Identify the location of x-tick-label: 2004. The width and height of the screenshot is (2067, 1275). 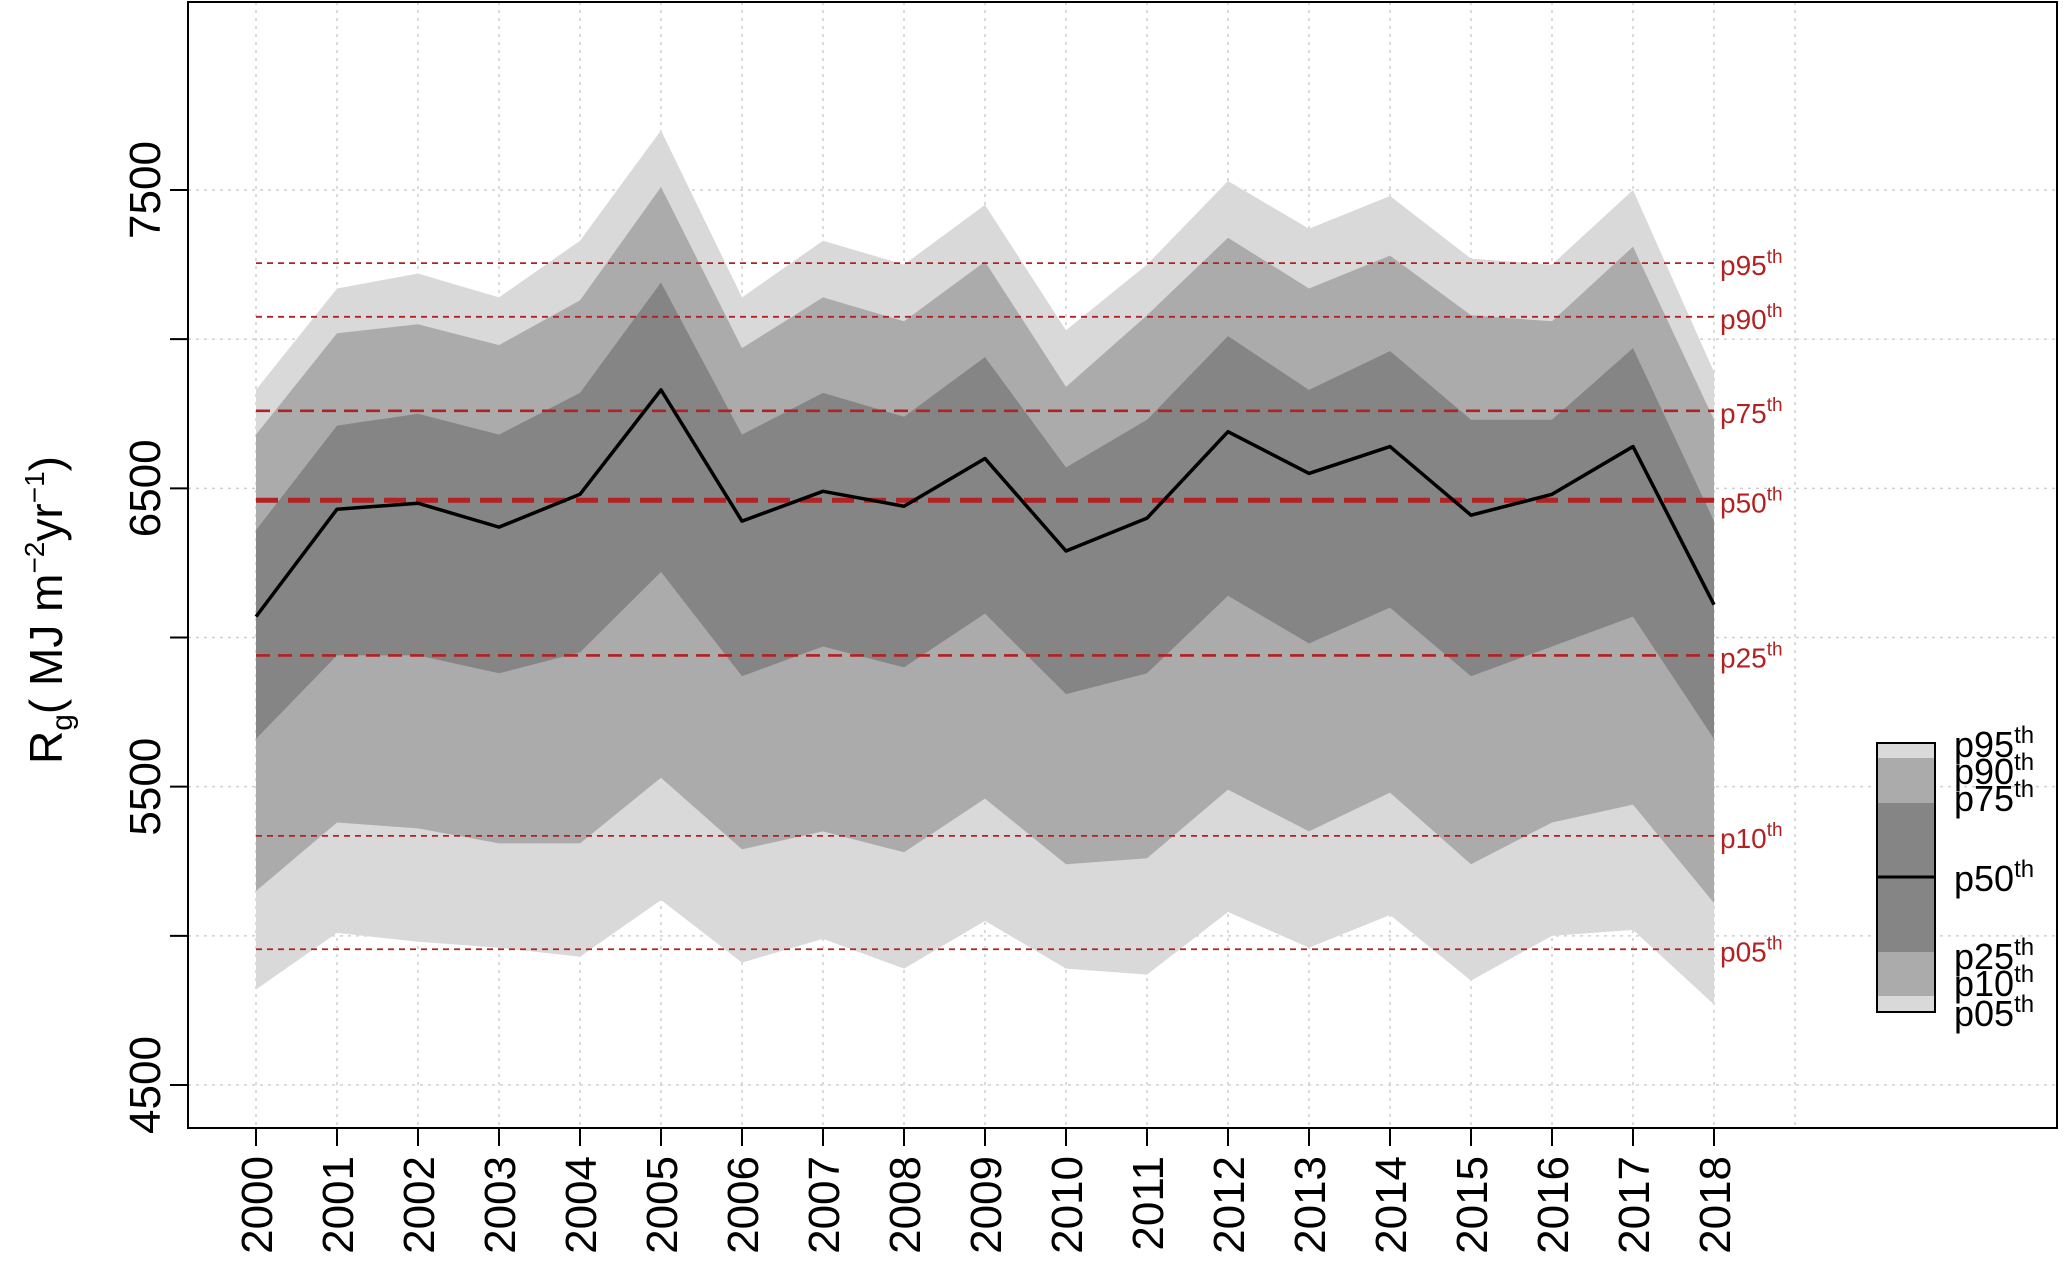
(581, 1205).